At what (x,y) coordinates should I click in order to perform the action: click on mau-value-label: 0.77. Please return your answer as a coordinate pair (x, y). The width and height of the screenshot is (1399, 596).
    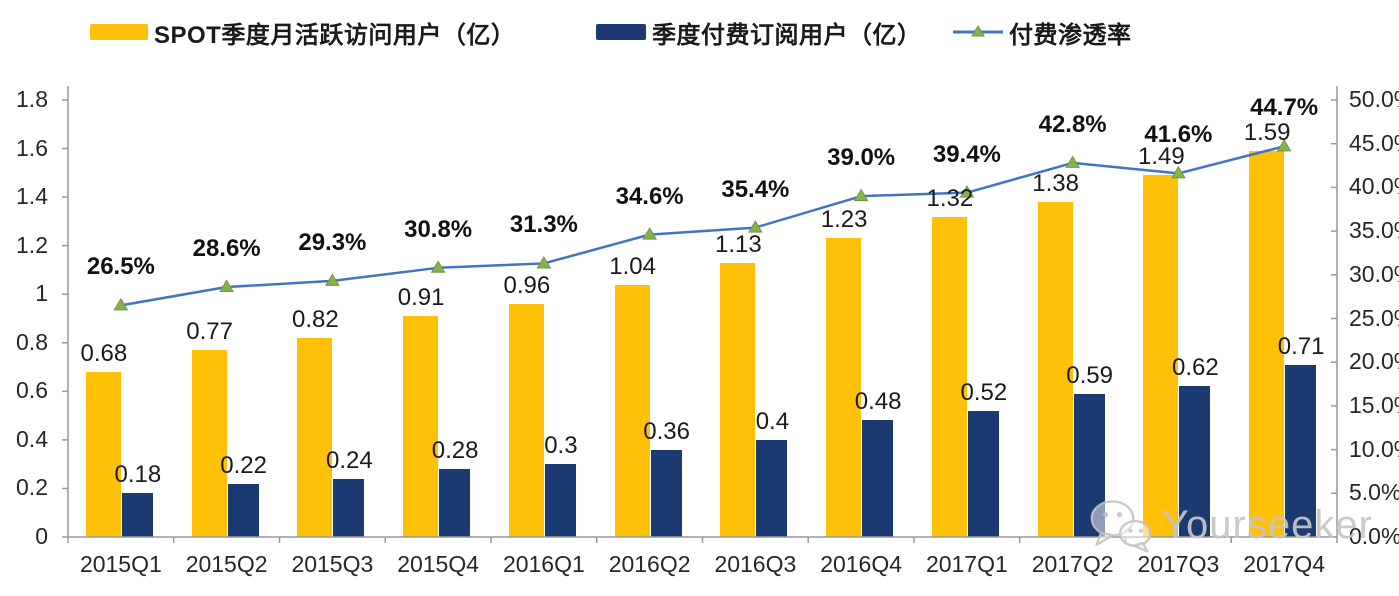
    Looking at the image, I should click on (209, 332).